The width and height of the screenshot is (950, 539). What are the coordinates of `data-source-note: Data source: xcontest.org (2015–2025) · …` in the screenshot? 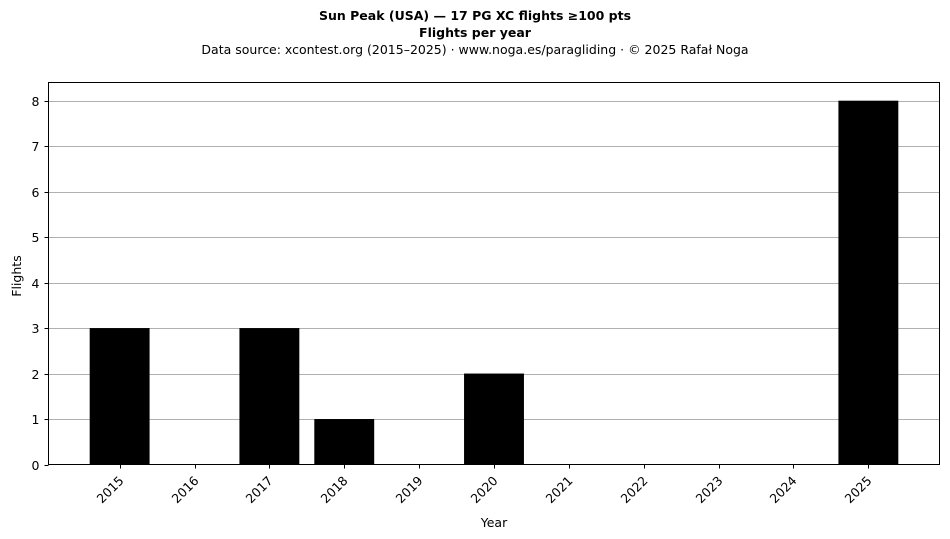 It's located at (475, 49).